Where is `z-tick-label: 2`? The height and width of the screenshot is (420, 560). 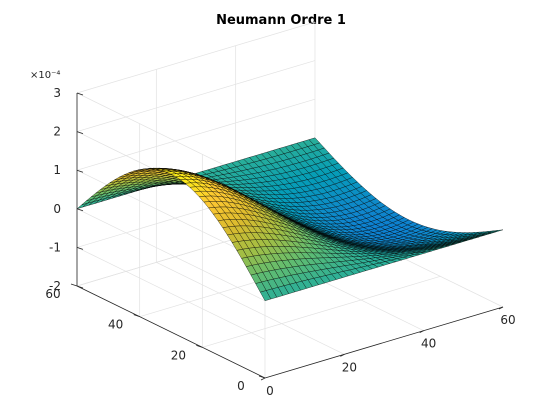
z-tick-label: 2 is located at coordinates (57, 132).